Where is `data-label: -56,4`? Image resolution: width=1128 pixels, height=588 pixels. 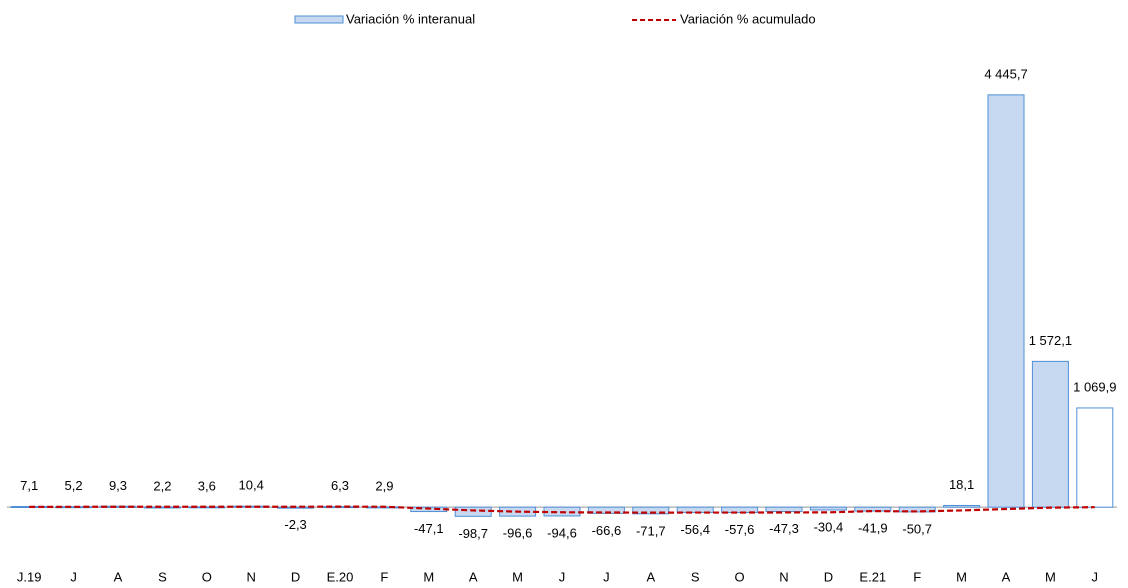
data-label: -56,4 is located at coordinates (695, 529).